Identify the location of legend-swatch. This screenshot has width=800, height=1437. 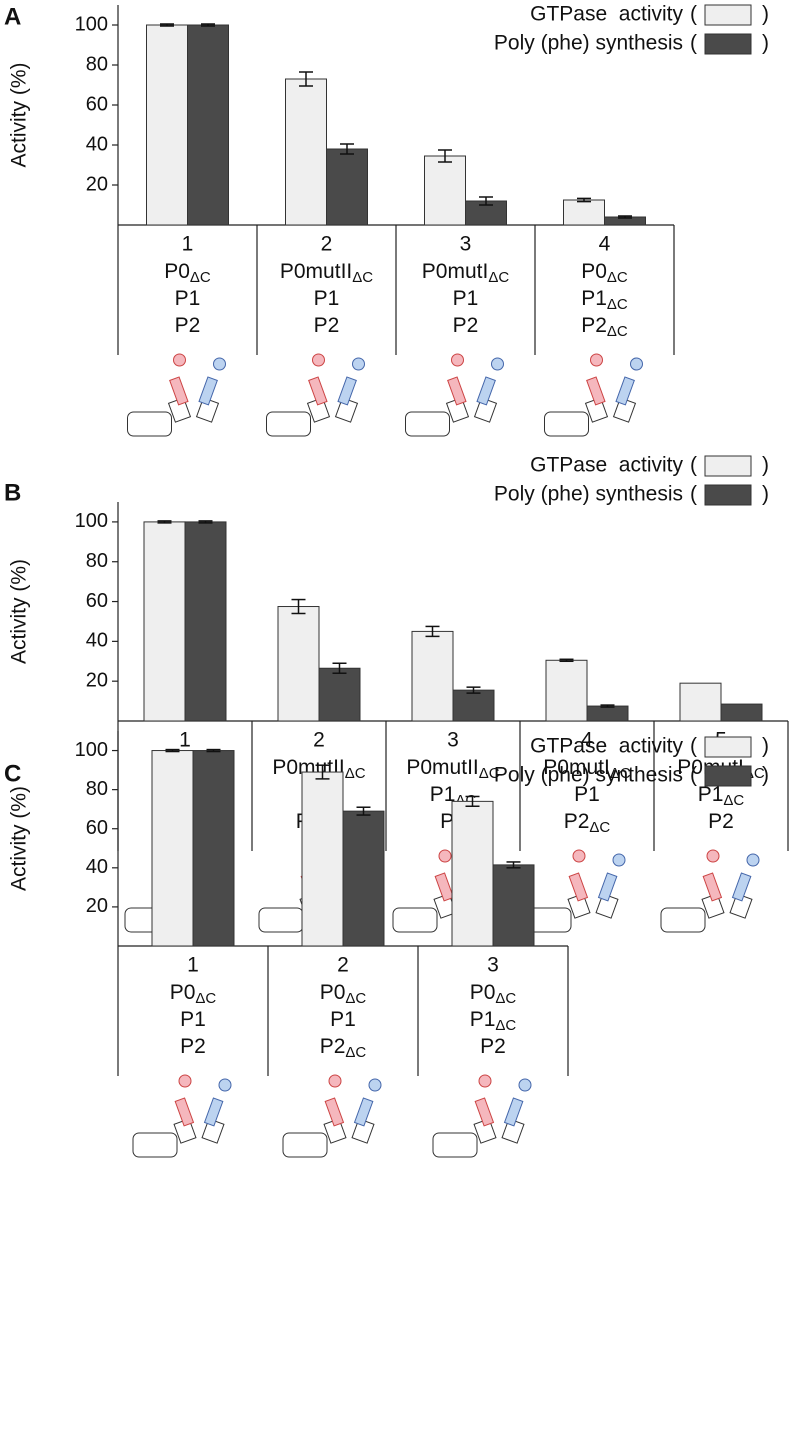
(728, 747).